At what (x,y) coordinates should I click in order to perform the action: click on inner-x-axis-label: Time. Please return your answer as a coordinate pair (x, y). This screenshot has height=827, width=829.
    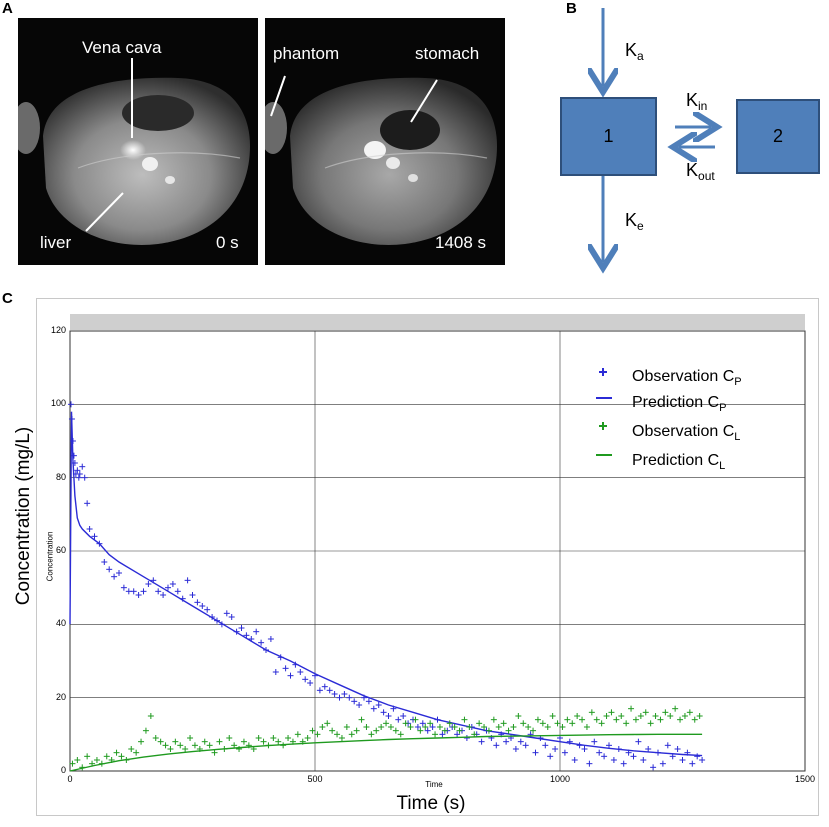
    Looking at the image, I should click on (434, 784).